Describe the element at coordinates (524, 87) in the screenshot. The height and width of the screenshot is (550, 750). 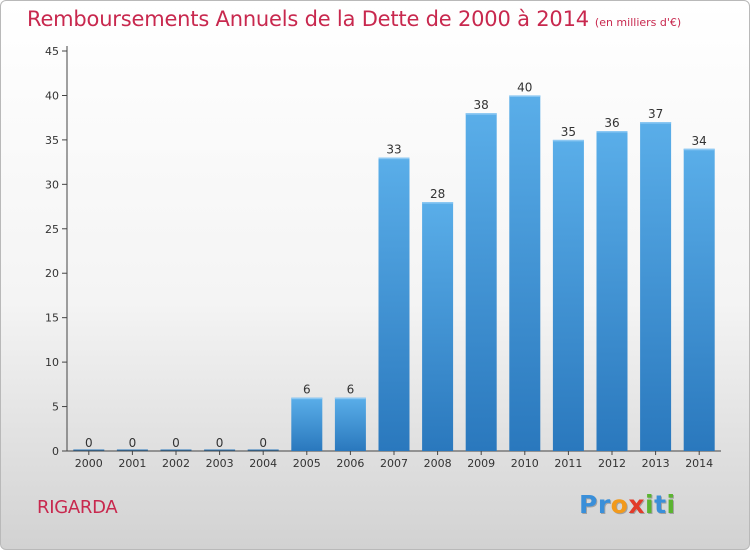
I see `data-label: 40` at that location.